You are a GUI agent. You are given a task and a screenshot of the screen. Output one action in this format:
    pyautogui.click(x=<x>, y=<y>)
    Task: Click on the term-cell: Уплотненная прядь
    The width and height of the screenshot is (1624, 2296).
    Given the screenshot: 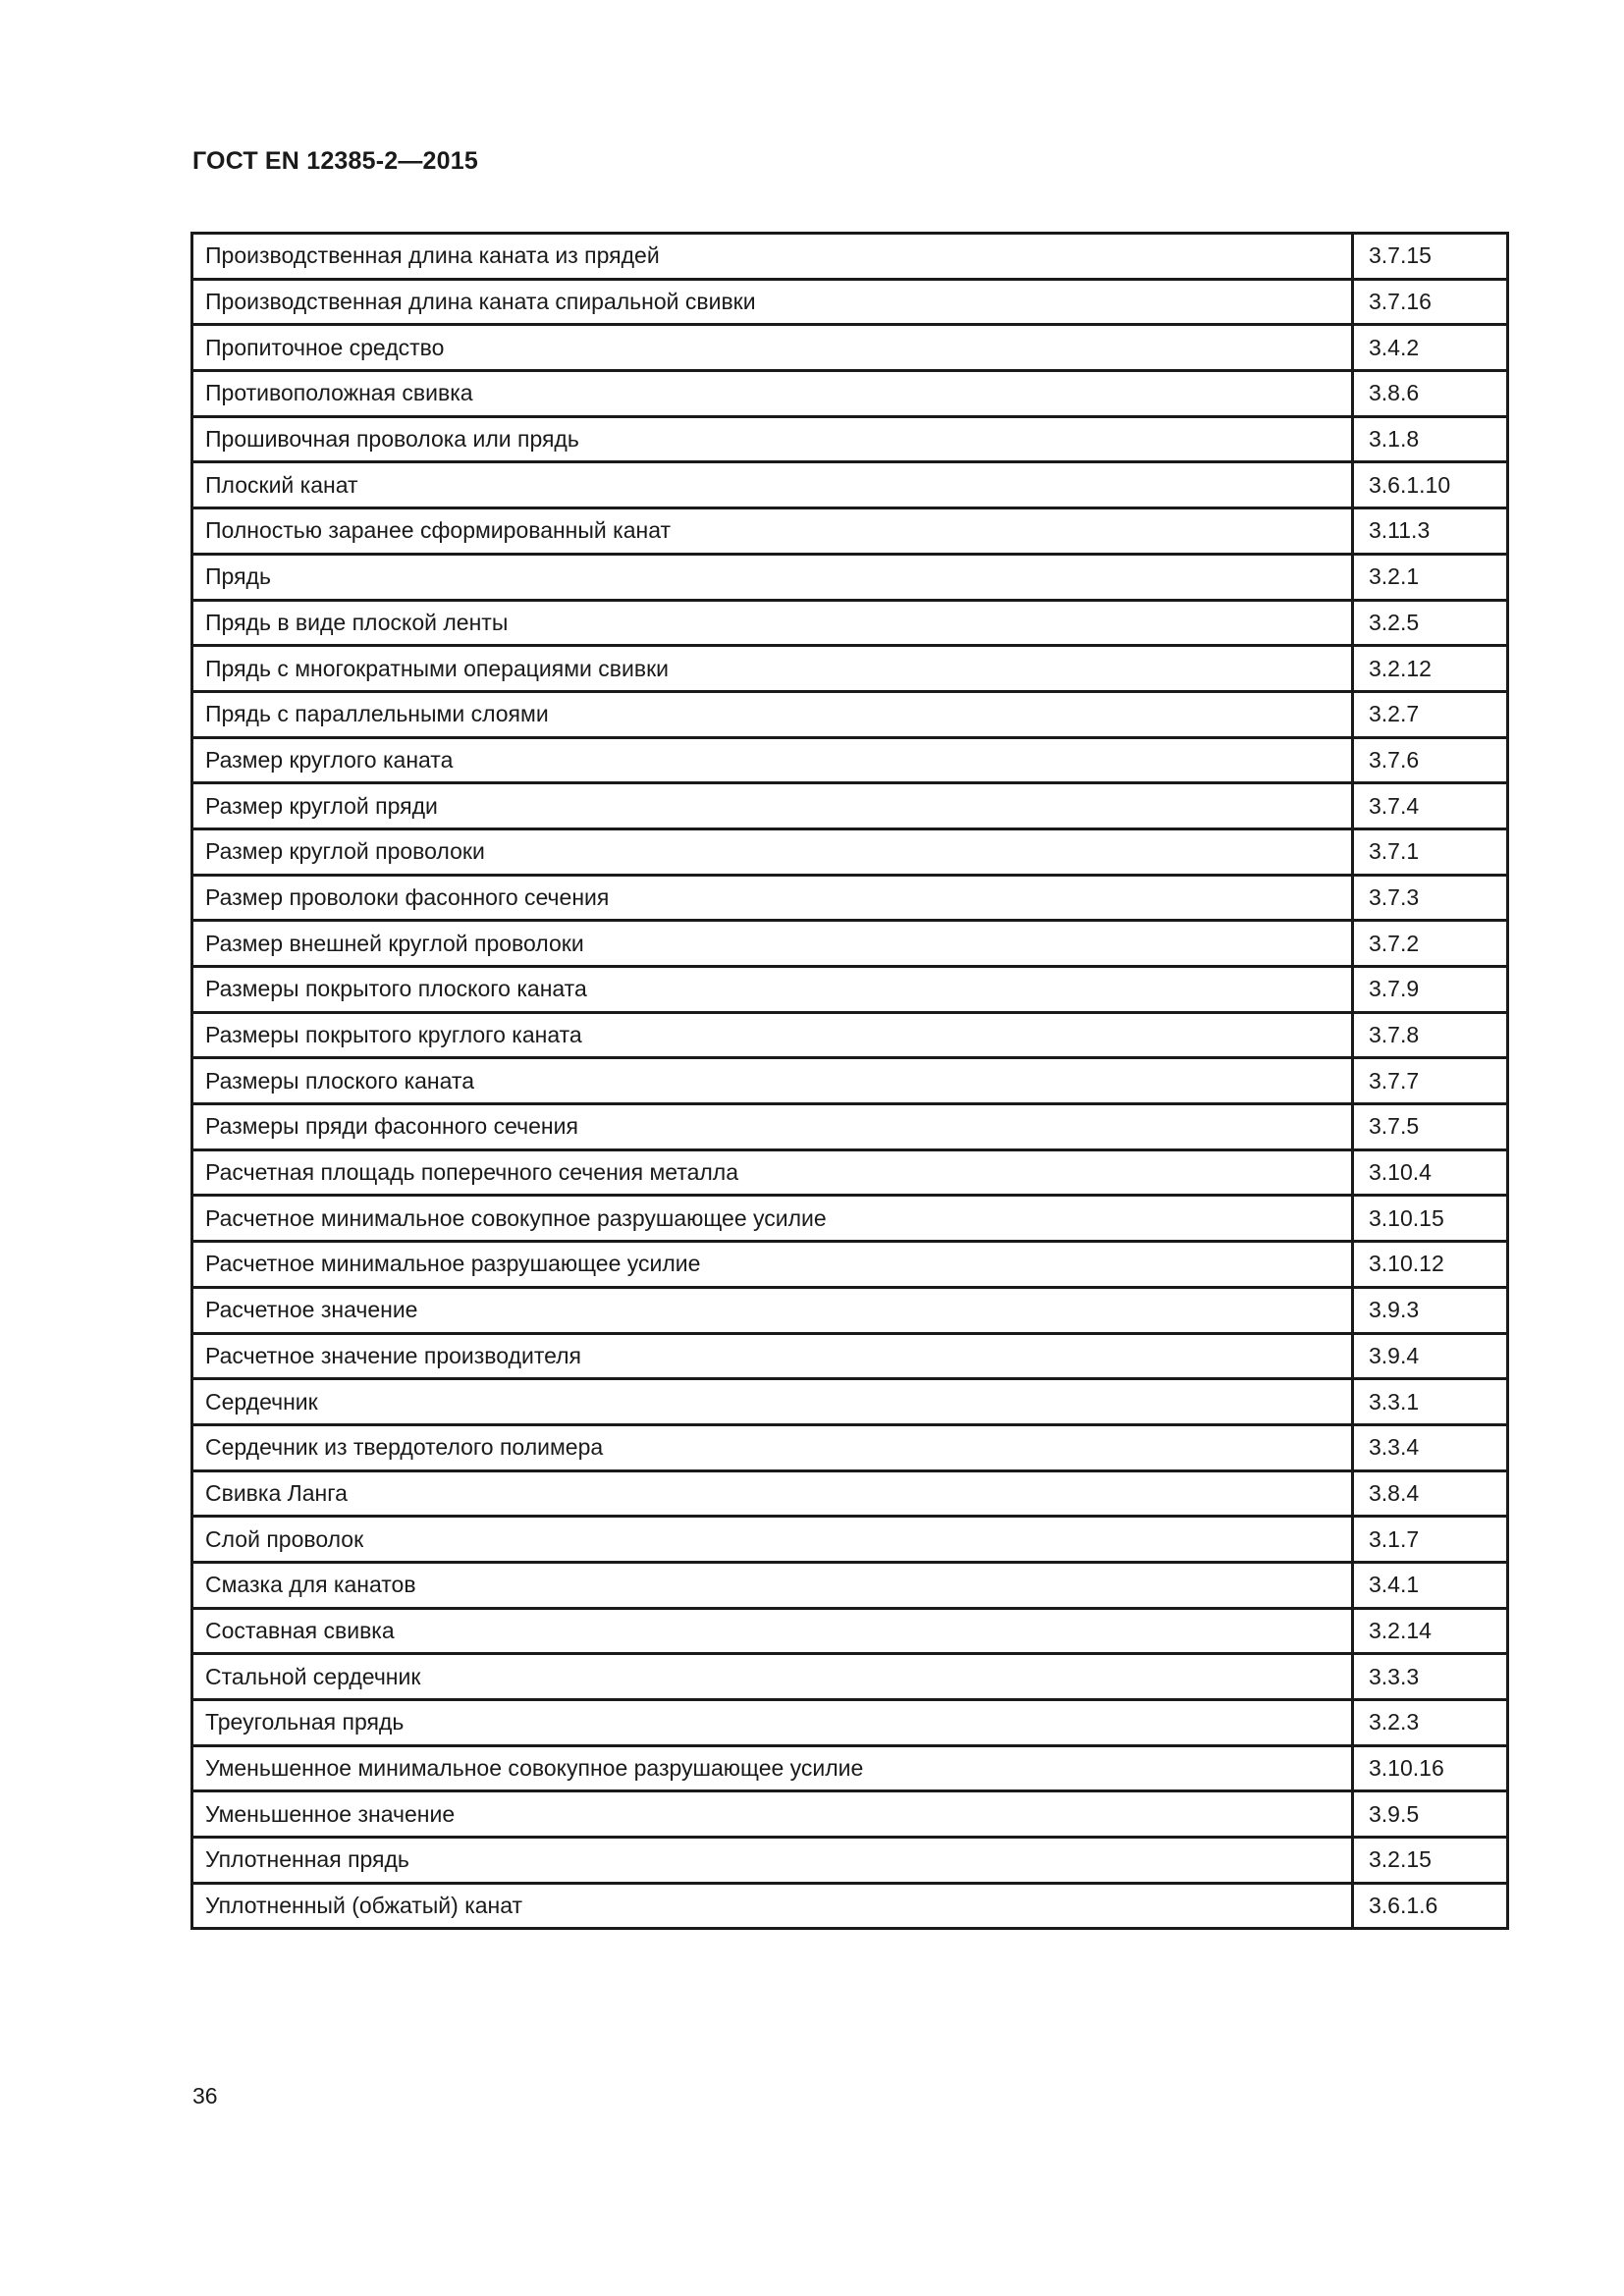 What is the action you would take?
    pyautogui.click(x=772, y=1861)
    